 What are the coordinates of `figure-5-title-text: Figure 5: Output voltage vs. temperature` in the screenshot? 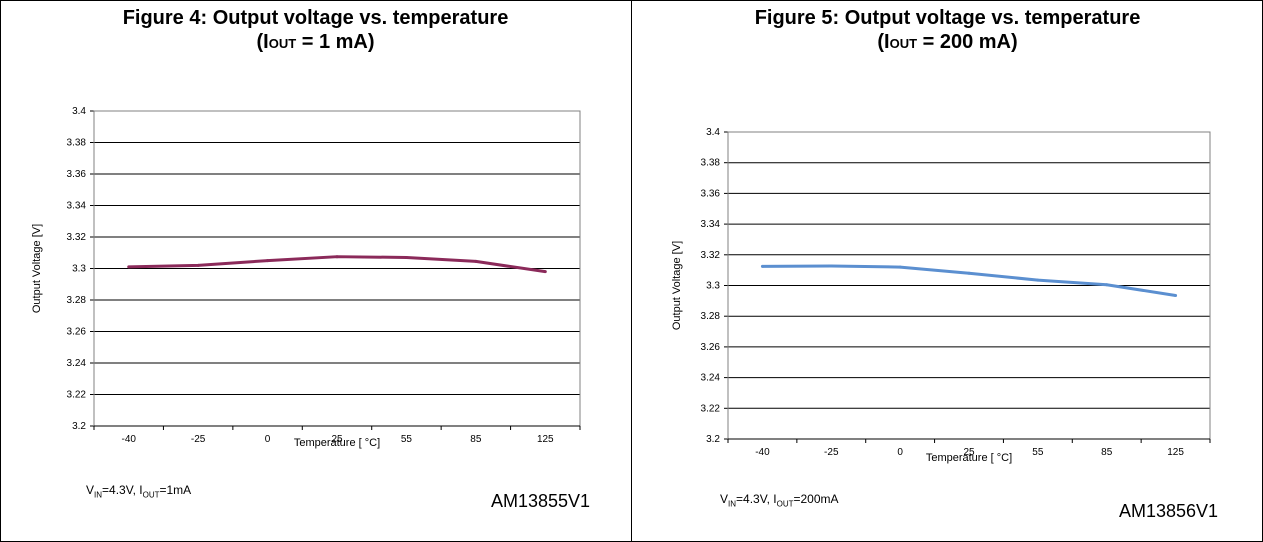 It's located at (947, 18).